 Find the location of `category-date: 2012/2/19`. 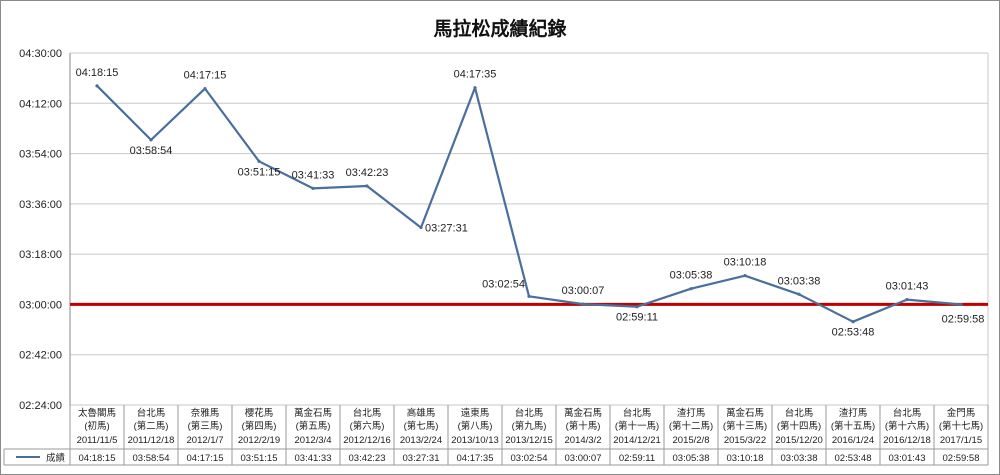

category-date: 2012/2/19 is located at coordinates (259, 440).